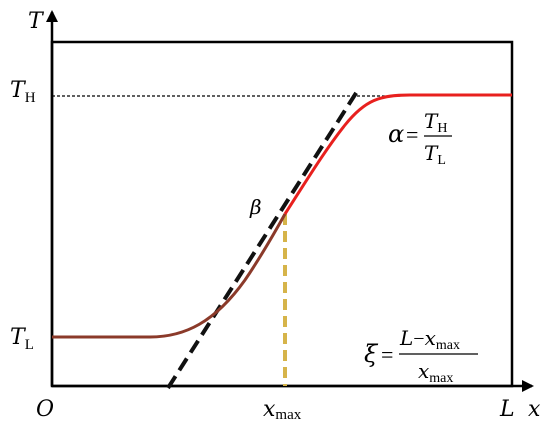 The image size is (550, 426). Describe the element at coordinates (534, 409) in the screenshot. I see `x-axis-label: x` at that location.